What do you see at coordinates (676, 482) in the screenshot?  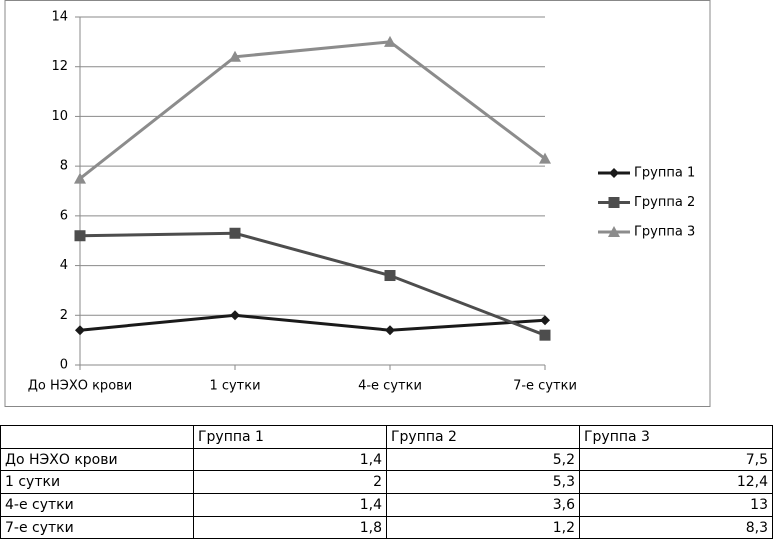 I see `table-cell: 12,4` at bounding box center [676, 482].